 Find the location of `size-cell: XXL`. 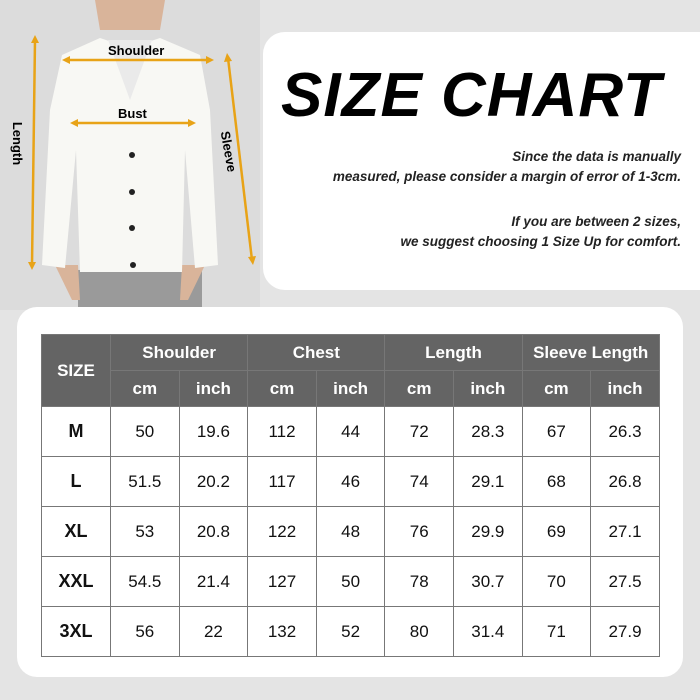

size-cell: XXL is located at coordinates (76, 581).